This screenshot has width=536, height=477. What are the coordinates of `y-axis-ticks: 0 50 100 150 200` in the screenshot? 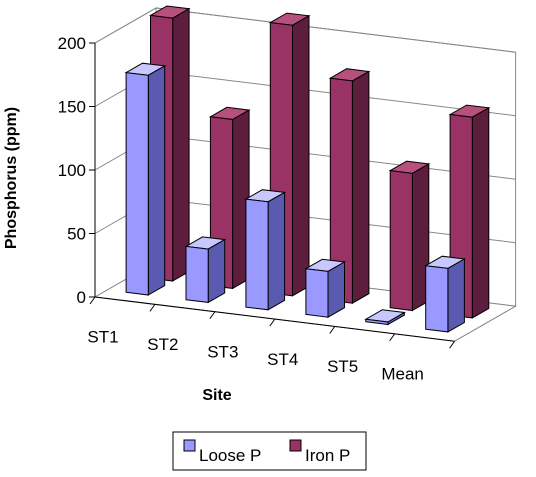 It's located at (77, 170).